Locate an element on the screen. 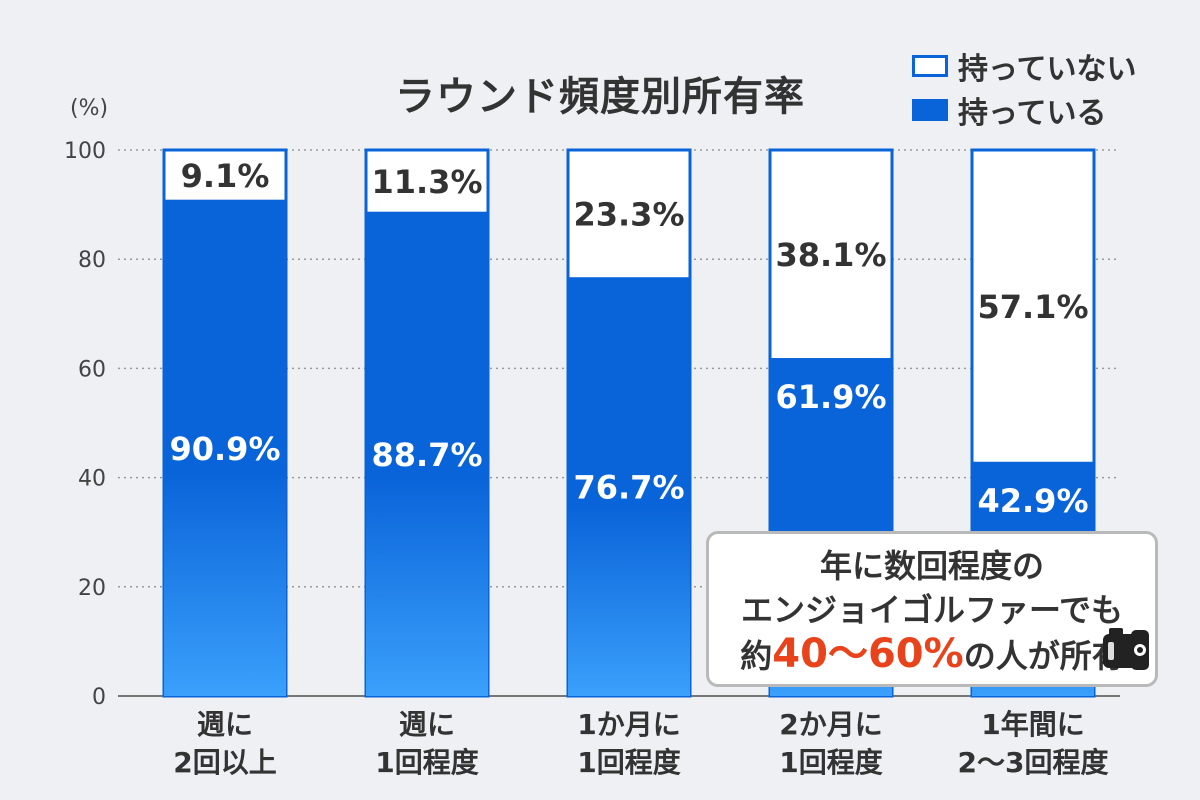 This screenshot has width=1200, height=800. callout-line-3: 約40〜60%の人が所有 is located at coordinates (932, 655).